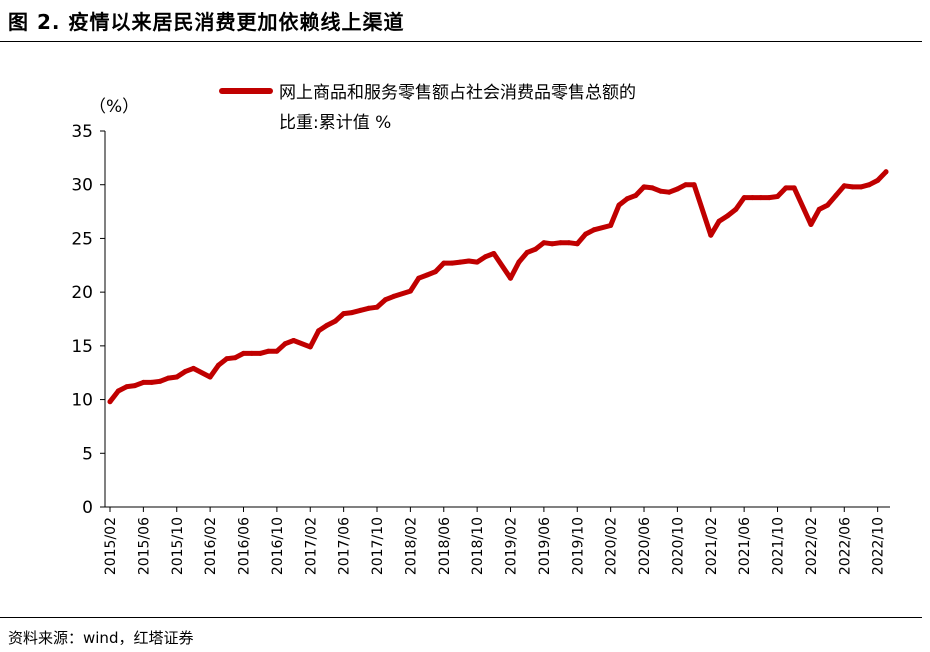 The width and height of the screenshot is (930, 652). I want to click on y-tick-label: 20, so click(82, 293).